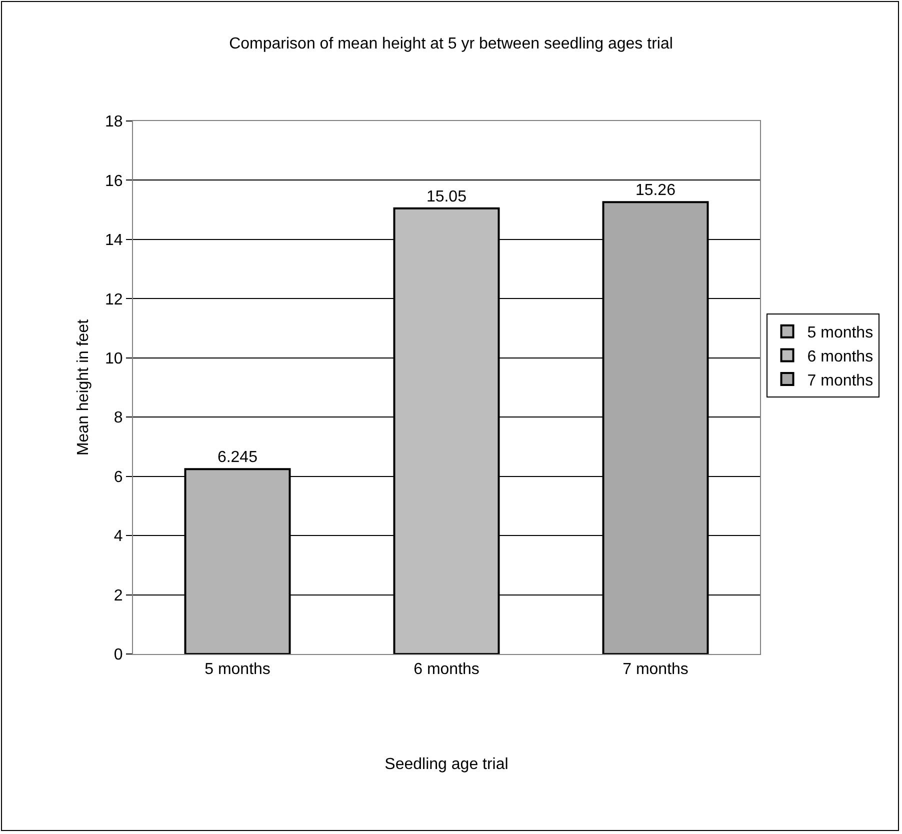  I want to click on legend-label: 6 months, so click(840, 357).